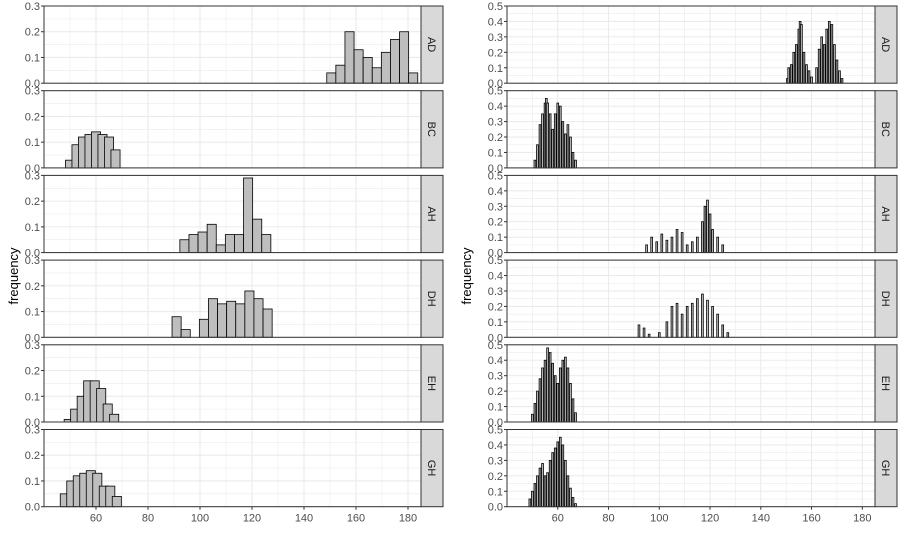  Describe the element at coordinates (710, 519) in the screenshot. I see `x-tick-label: 120` at that location.